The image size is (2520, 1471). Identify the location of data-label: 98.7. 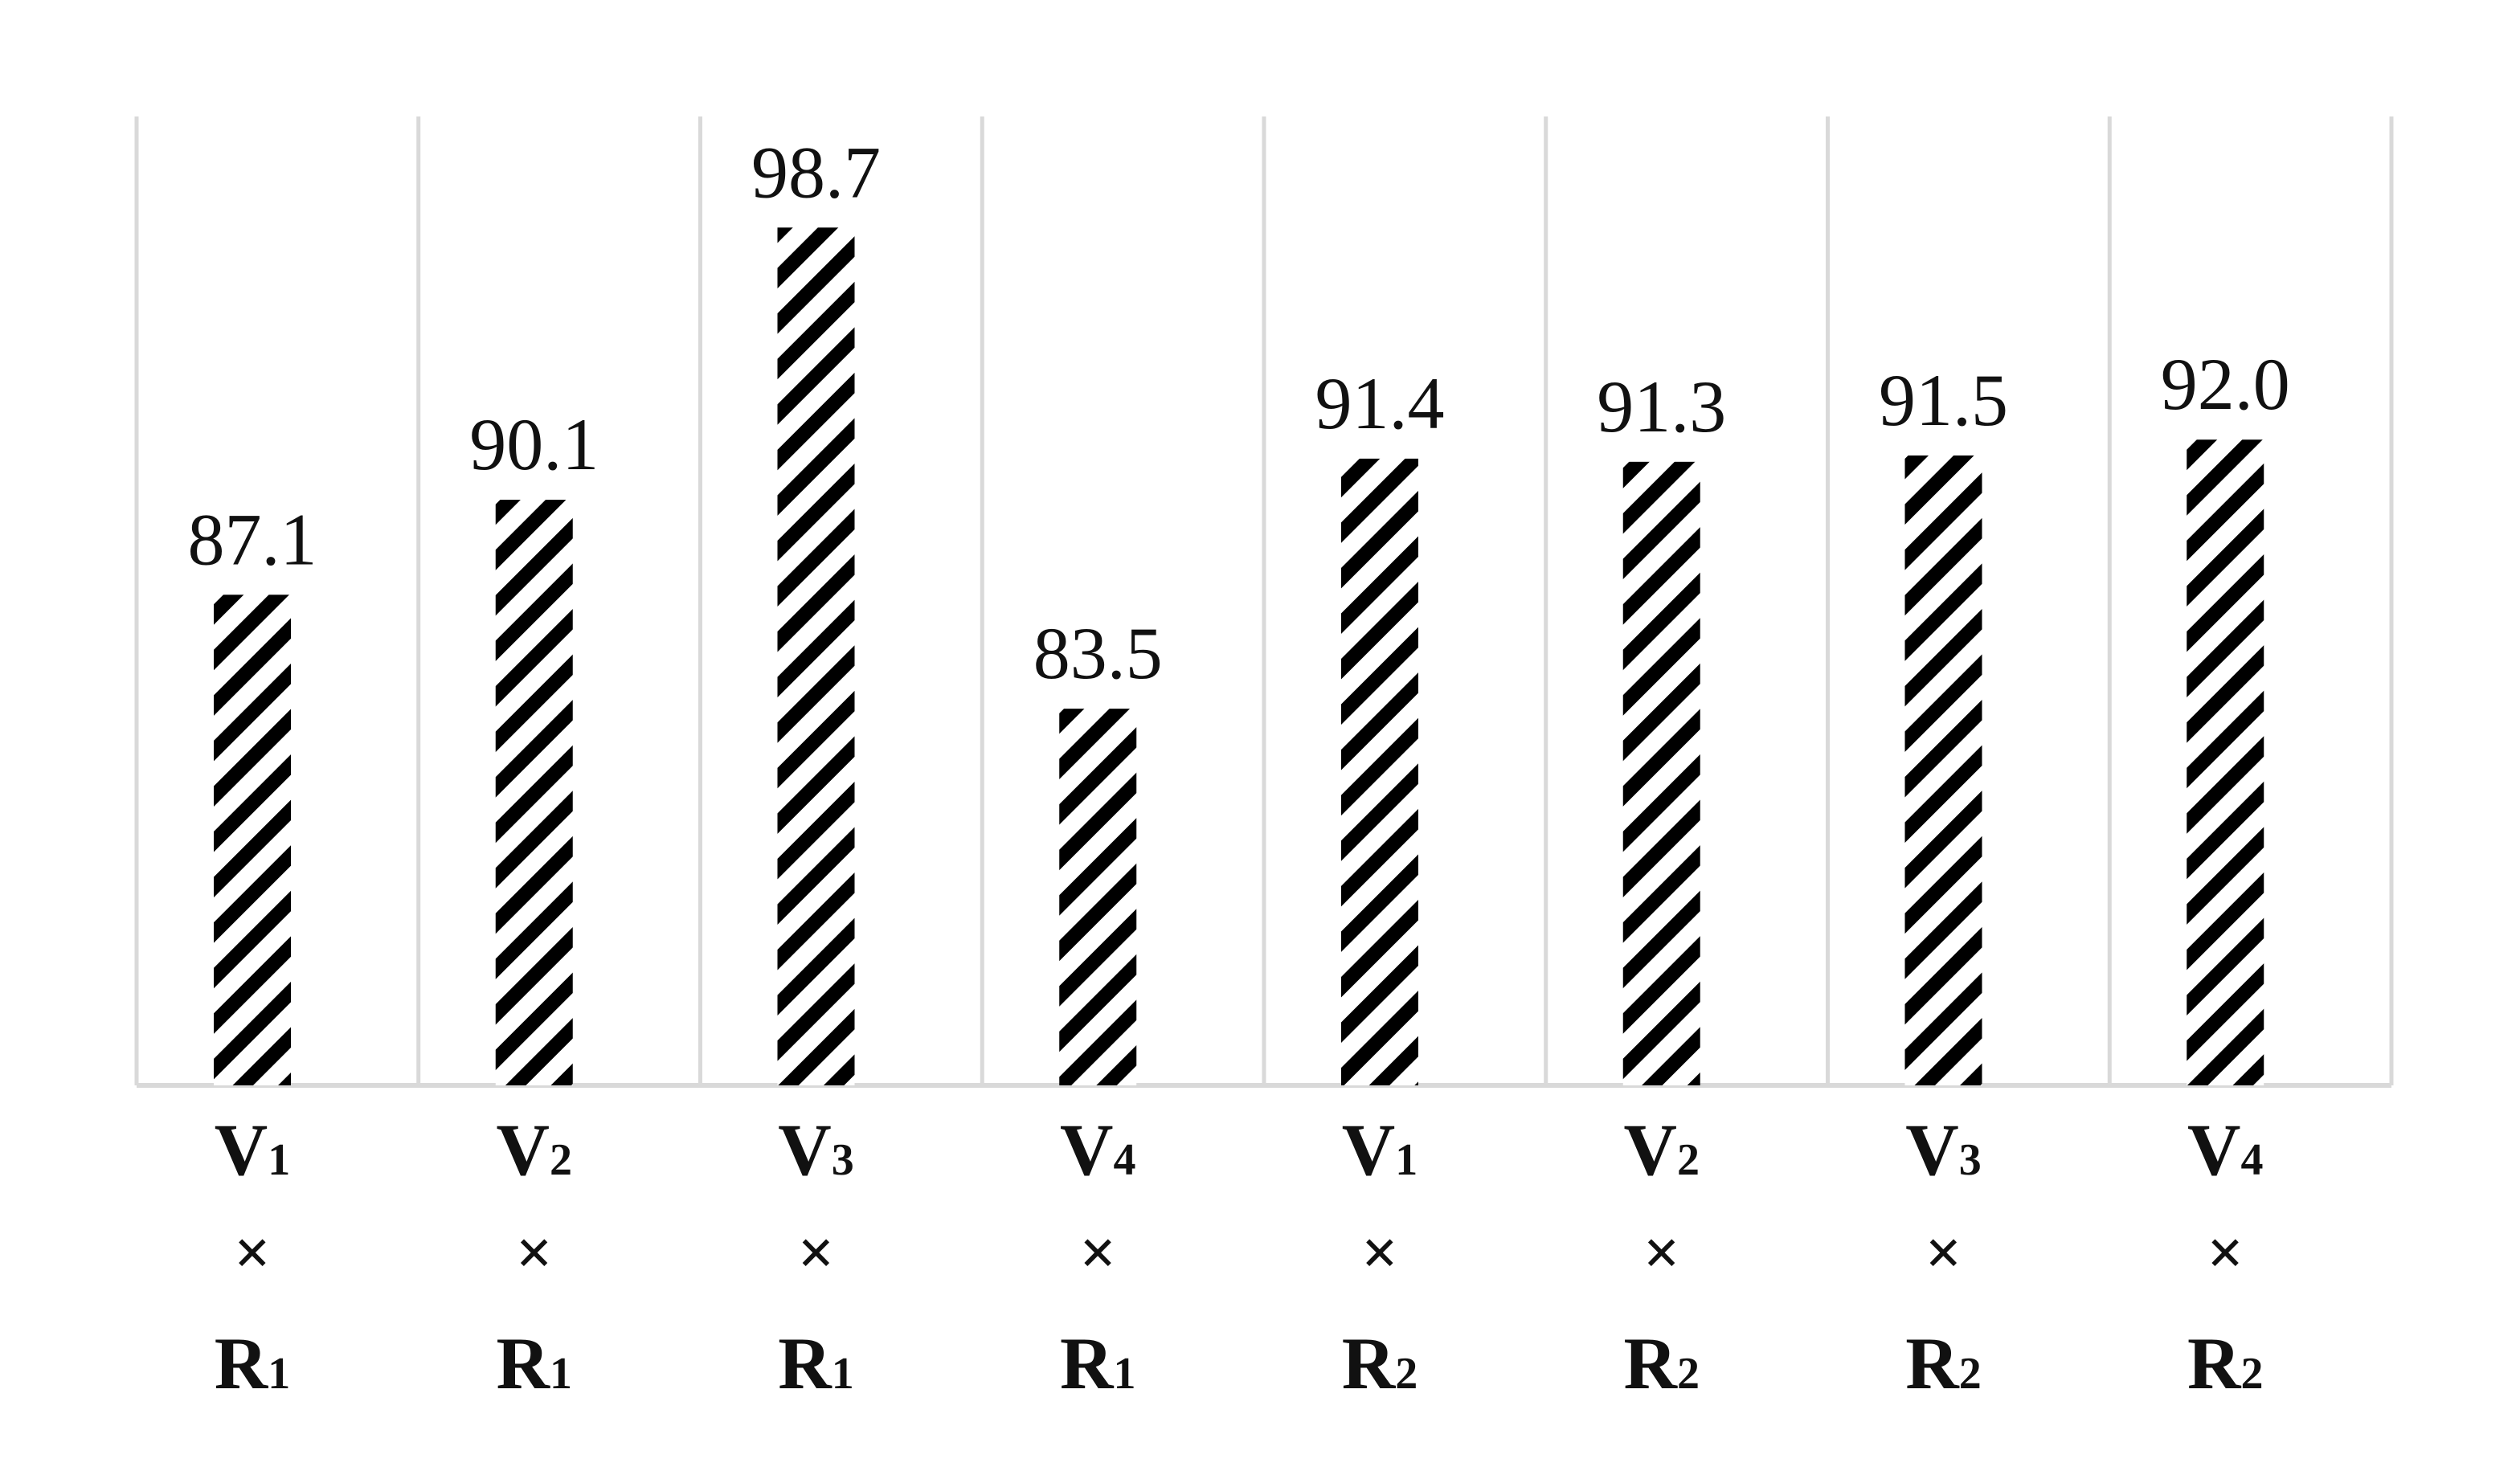
(816, 172).